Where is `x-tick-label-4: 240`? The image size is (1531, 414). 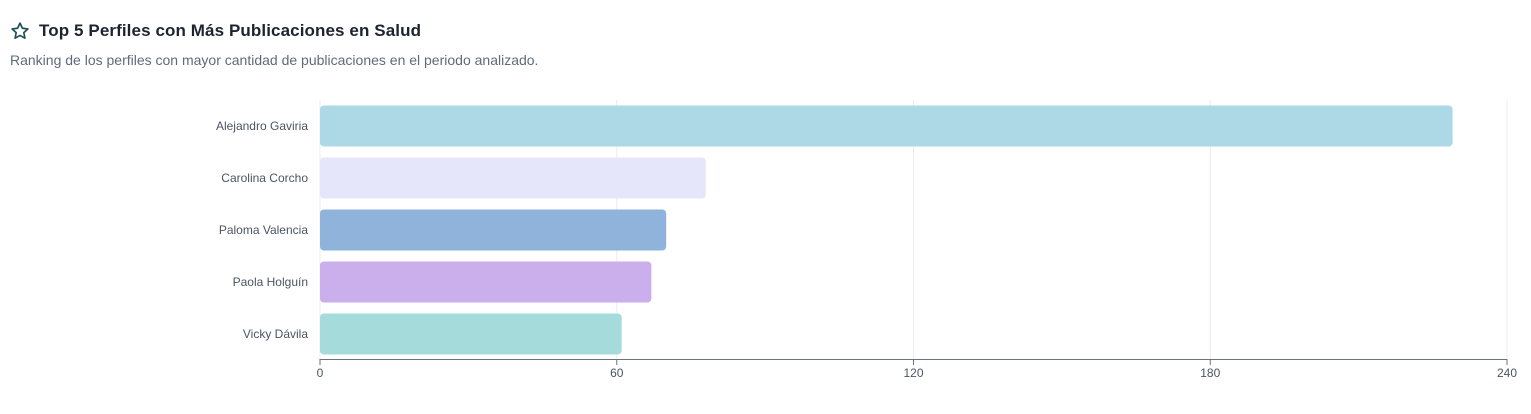
x-tick-label-4: 240 is located at coordinates (1507, 373).